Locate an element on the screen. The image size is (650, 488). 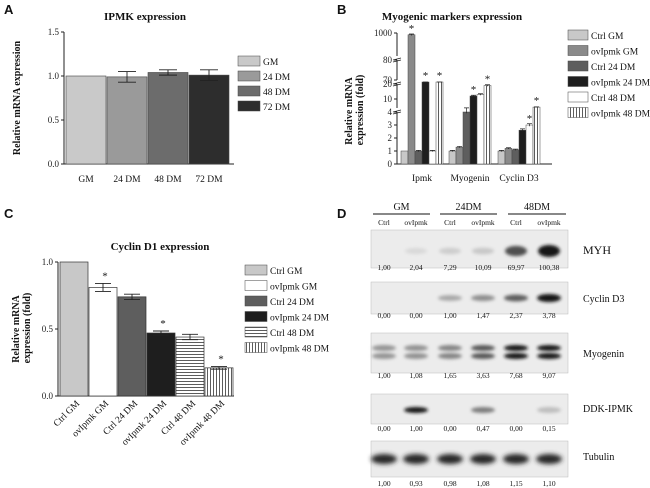
chart-c-ylabel: Relative mRNA expression (fold) is located at coordinates (22, 328).